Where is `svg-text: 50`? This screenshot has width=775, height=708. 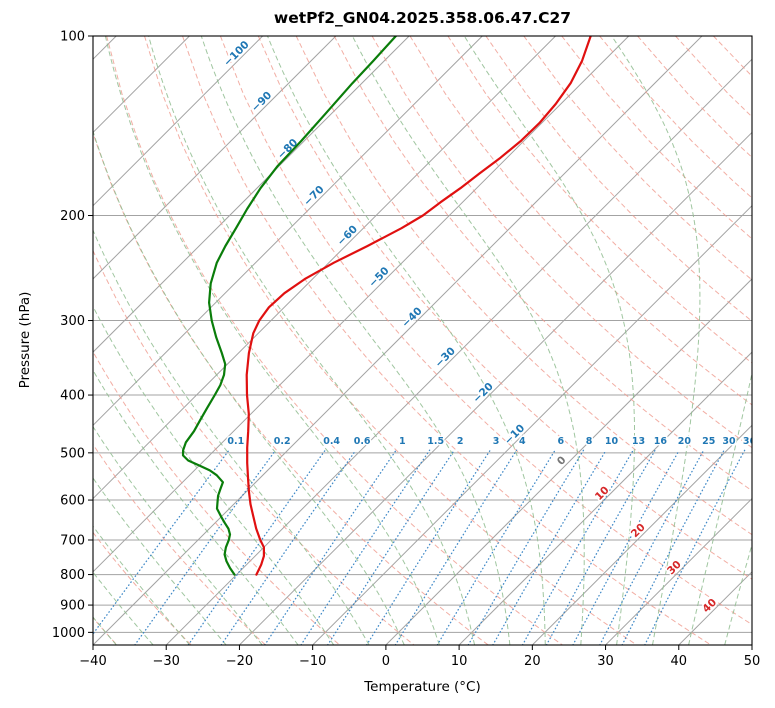 svg-text: 50 is located at coordinates (752, 661).